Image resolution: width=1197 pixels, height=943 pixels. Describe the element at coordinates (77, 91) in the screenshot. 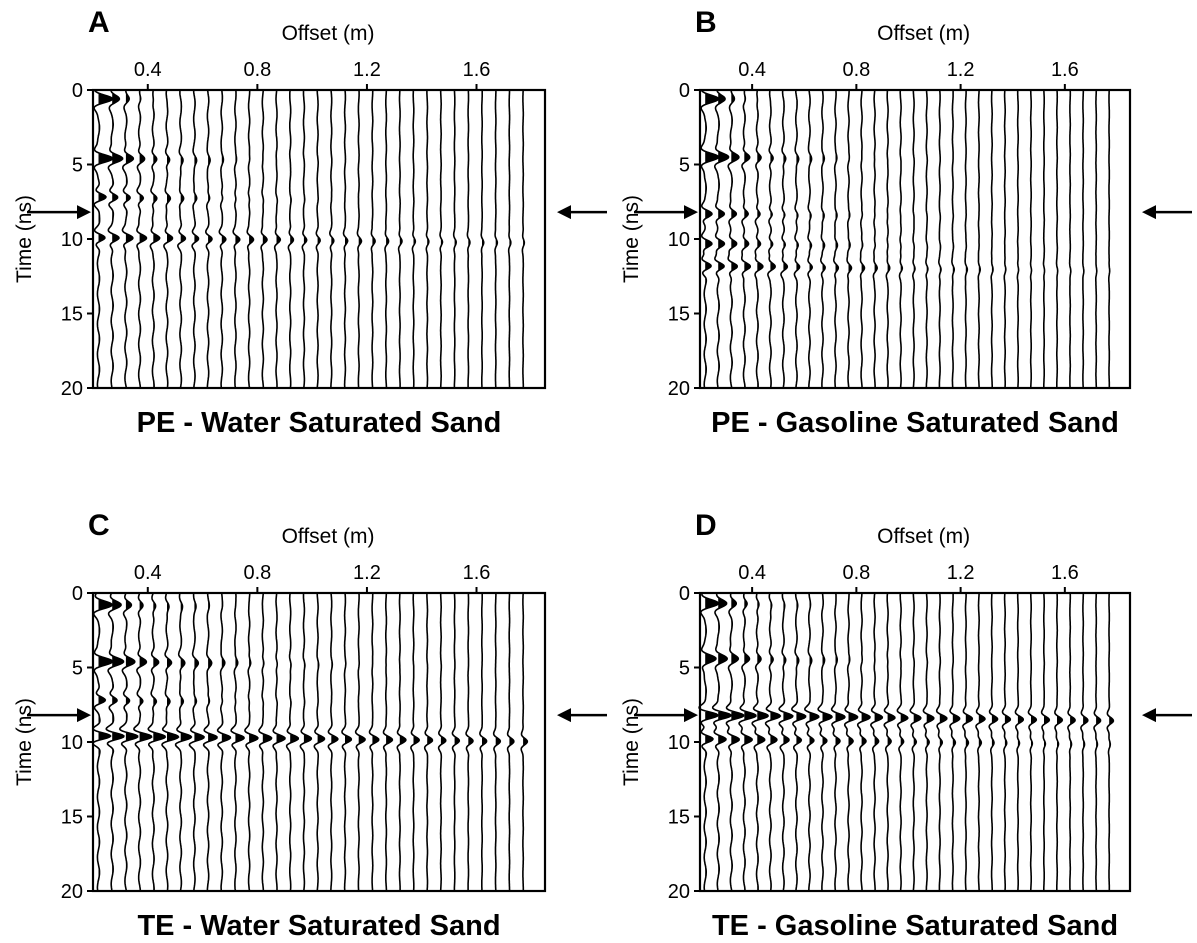

I see `y-tick-label: 0` at that location.